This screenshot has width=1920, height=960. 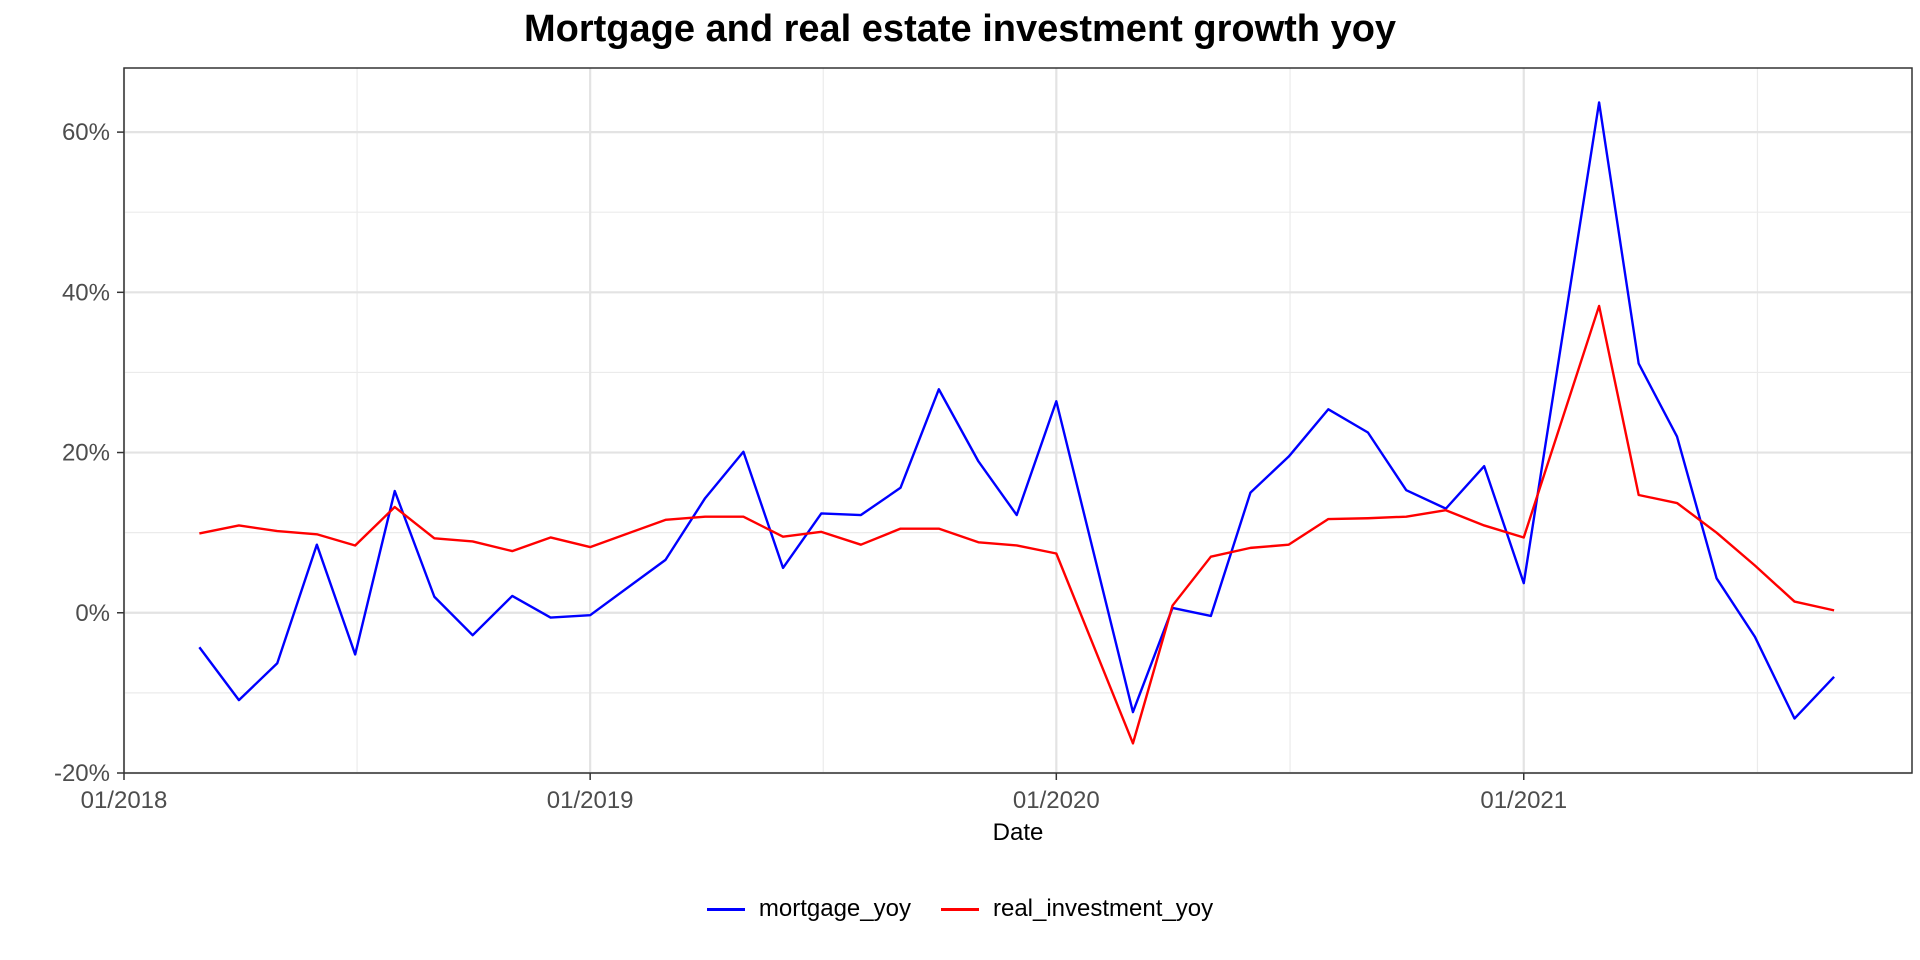 What do you see at coordinates (1018, 832) in the screenshot?
I see `x-axis-title: Date` at bounding box center [1018, 832].